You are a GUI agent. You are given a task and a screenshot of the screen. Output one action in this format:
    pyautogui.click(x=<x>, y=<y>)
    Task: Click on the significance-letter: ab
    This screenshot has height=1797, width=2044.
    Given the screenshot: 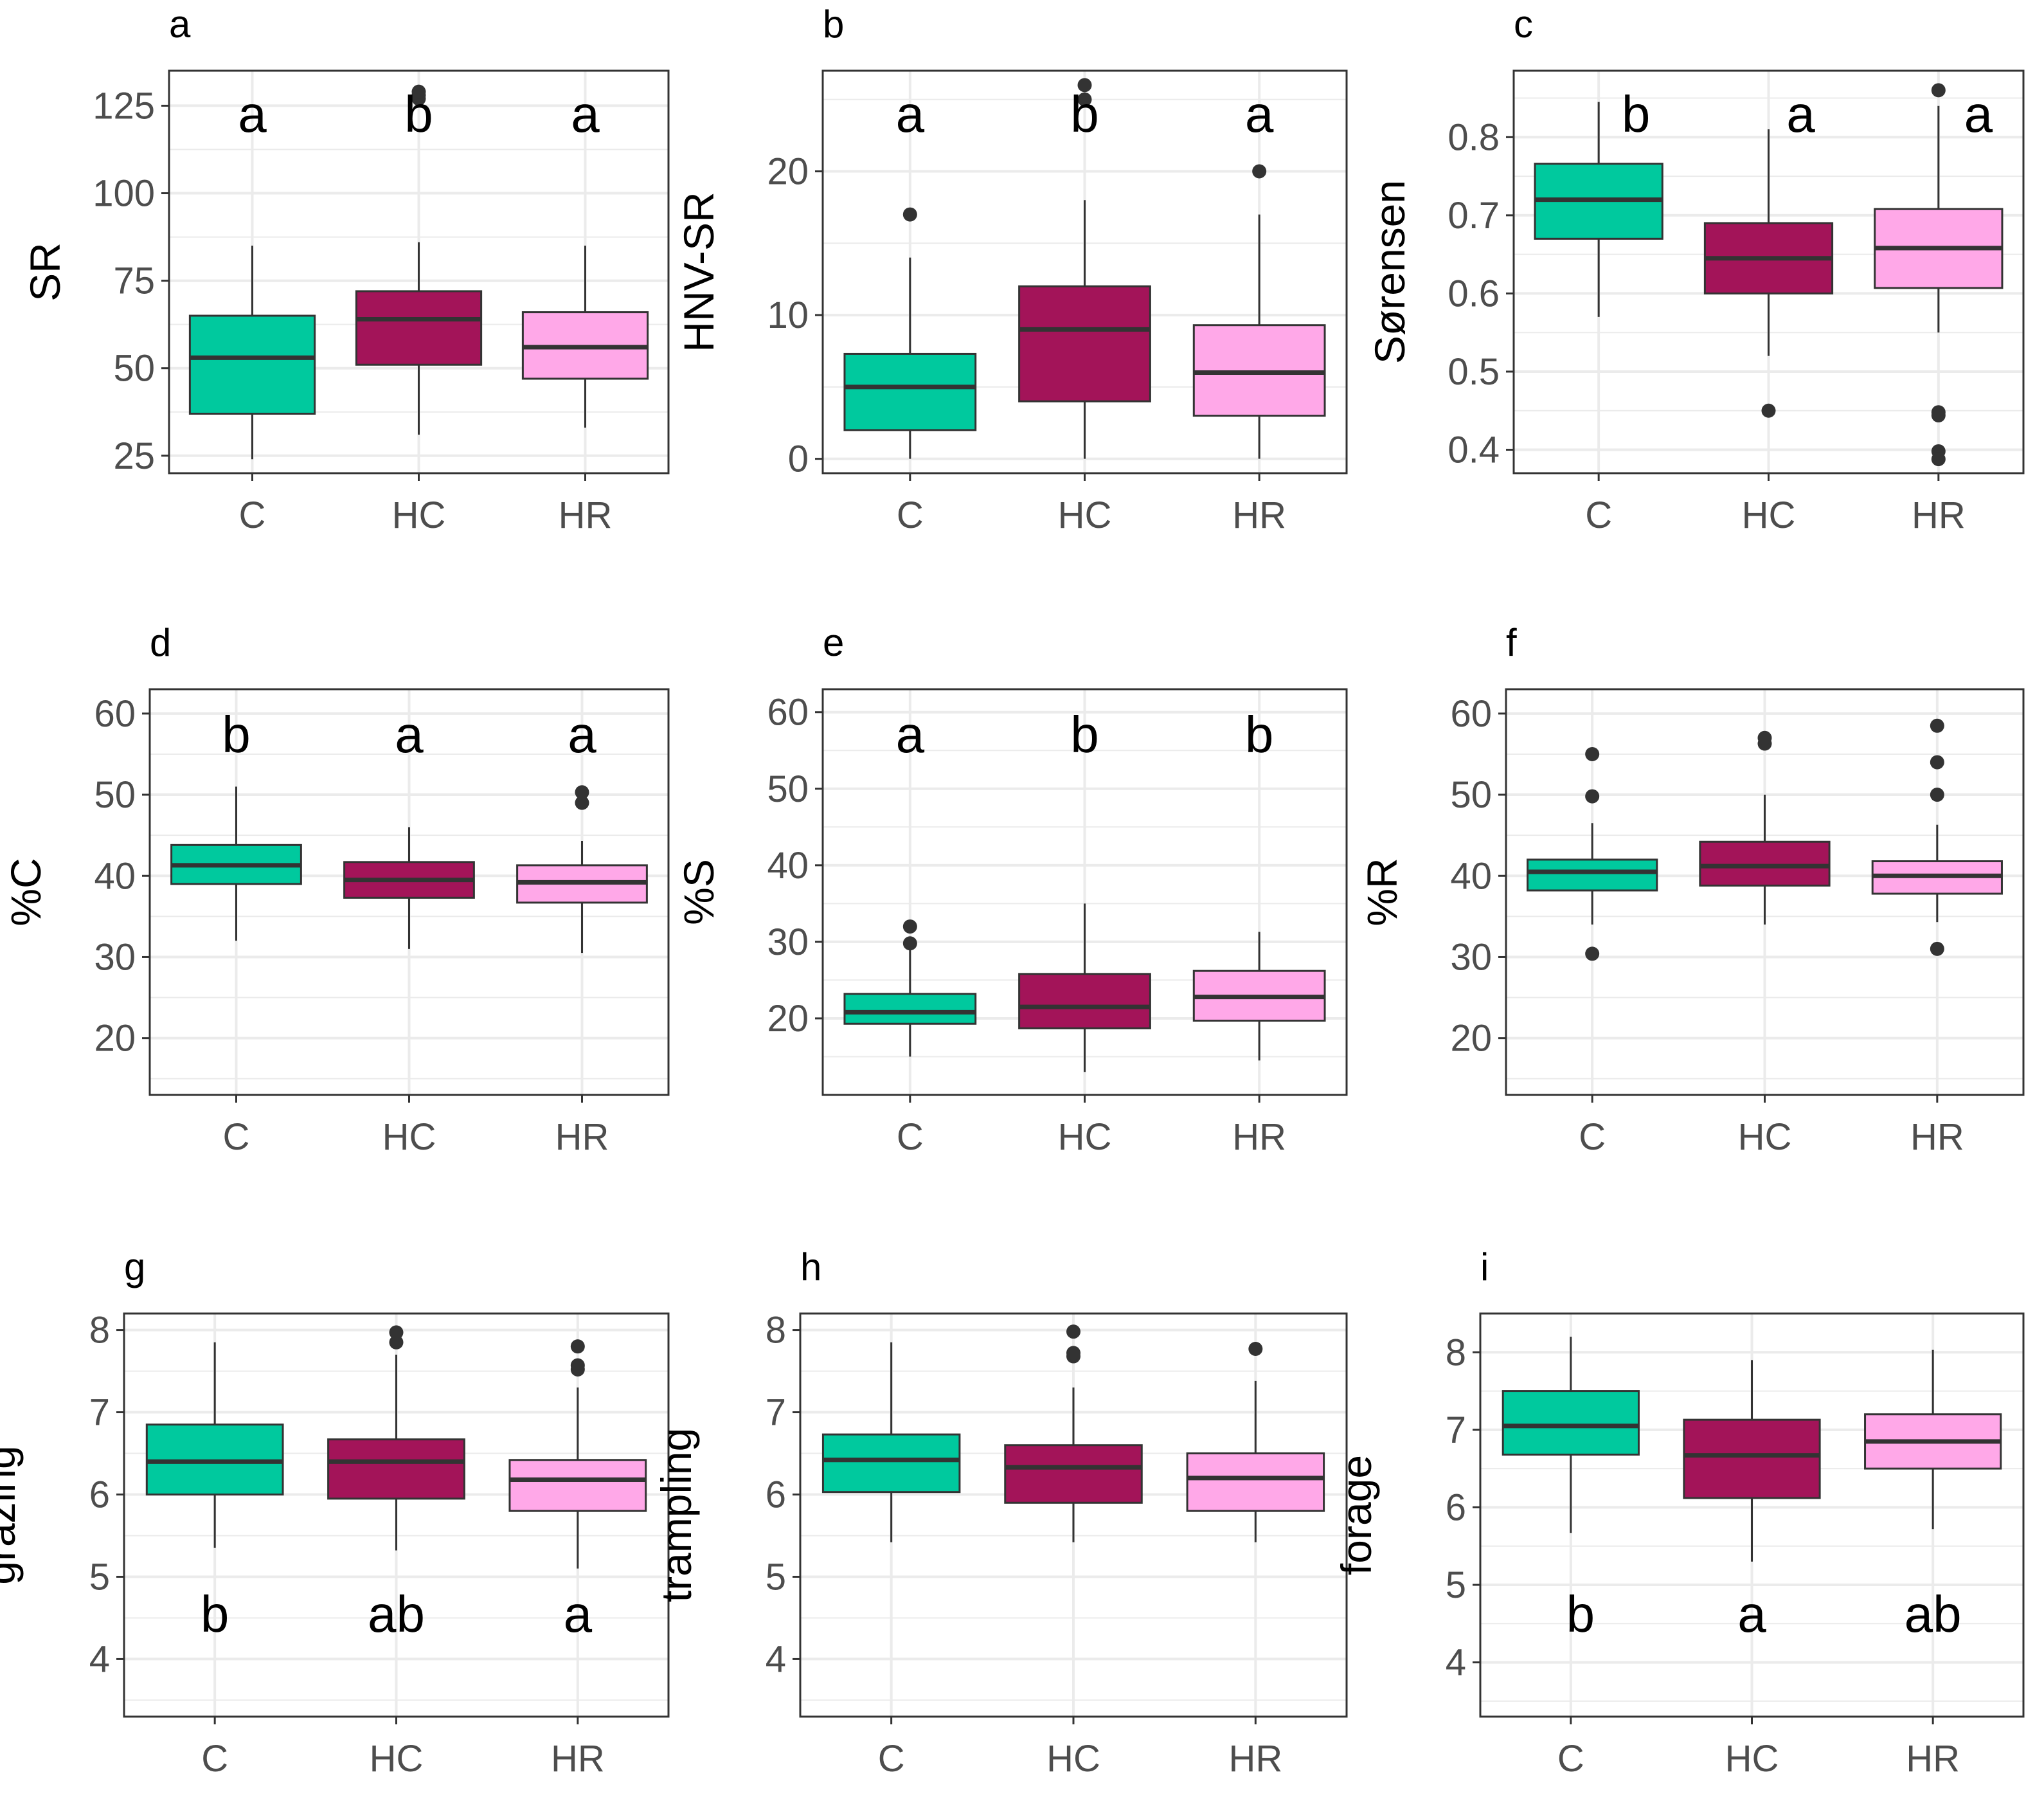 What is the action you would take?
    pyautogui.click(x=396, y=1614)
    